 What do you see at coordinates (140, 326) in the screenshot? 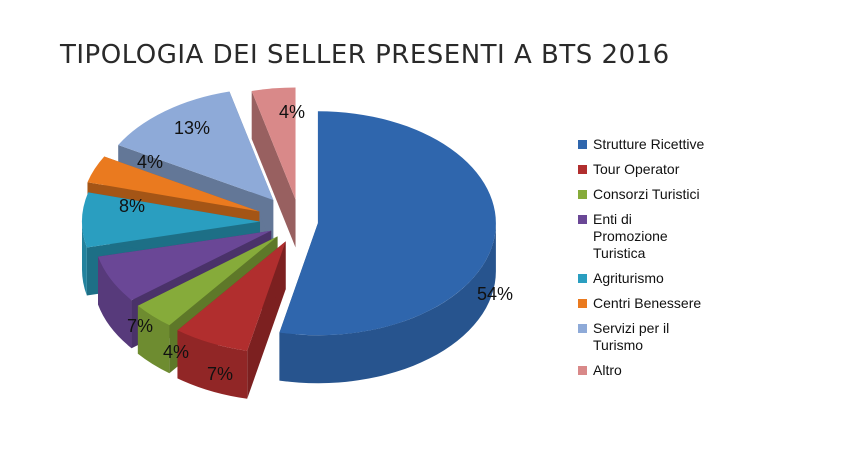
I see `data-label-4: 7%` at bounding box center [140, 326].